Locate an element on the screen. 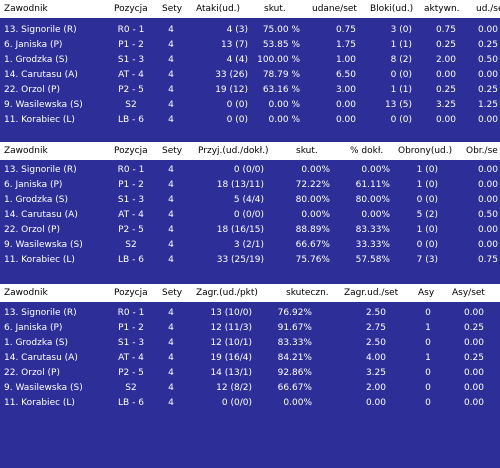  col-header-defenses: Obrony(ud.) is located at coordinates (425, 151).